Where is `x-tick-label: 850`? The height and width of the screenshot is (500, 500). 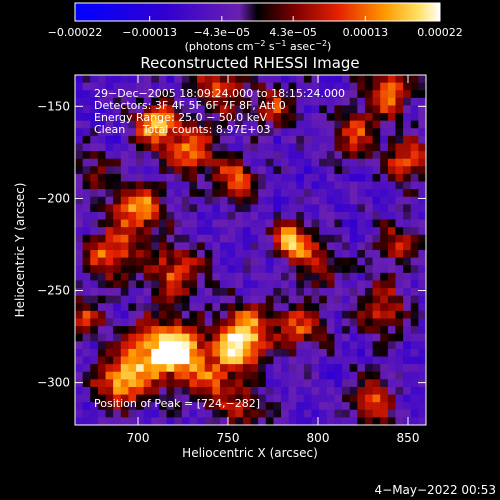
x-tick-label: 850 is located at coordinates (408, 438).